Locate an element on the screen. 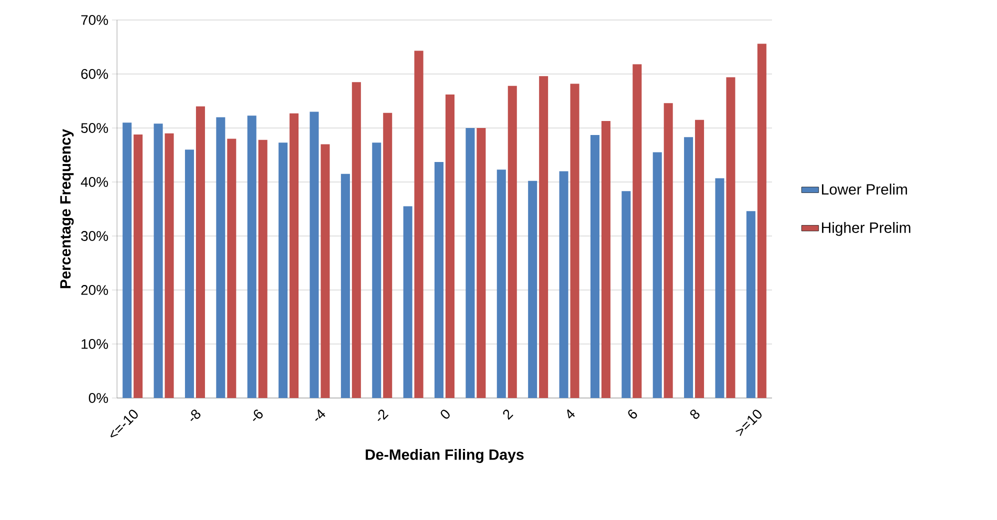 The width and height of the screenshot is (997, 520). x-tick-label: 2 is located at coordinates (508, 415).